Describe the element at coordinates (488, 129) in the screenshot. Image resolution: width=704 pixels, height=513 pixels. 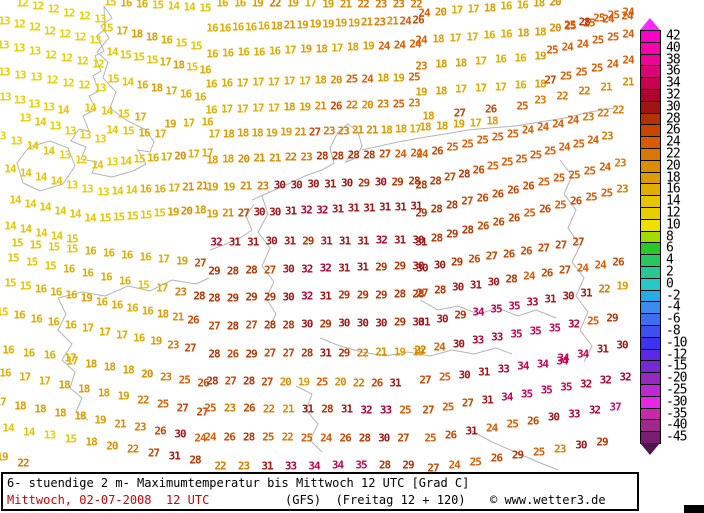
I see `coastline` at that location.